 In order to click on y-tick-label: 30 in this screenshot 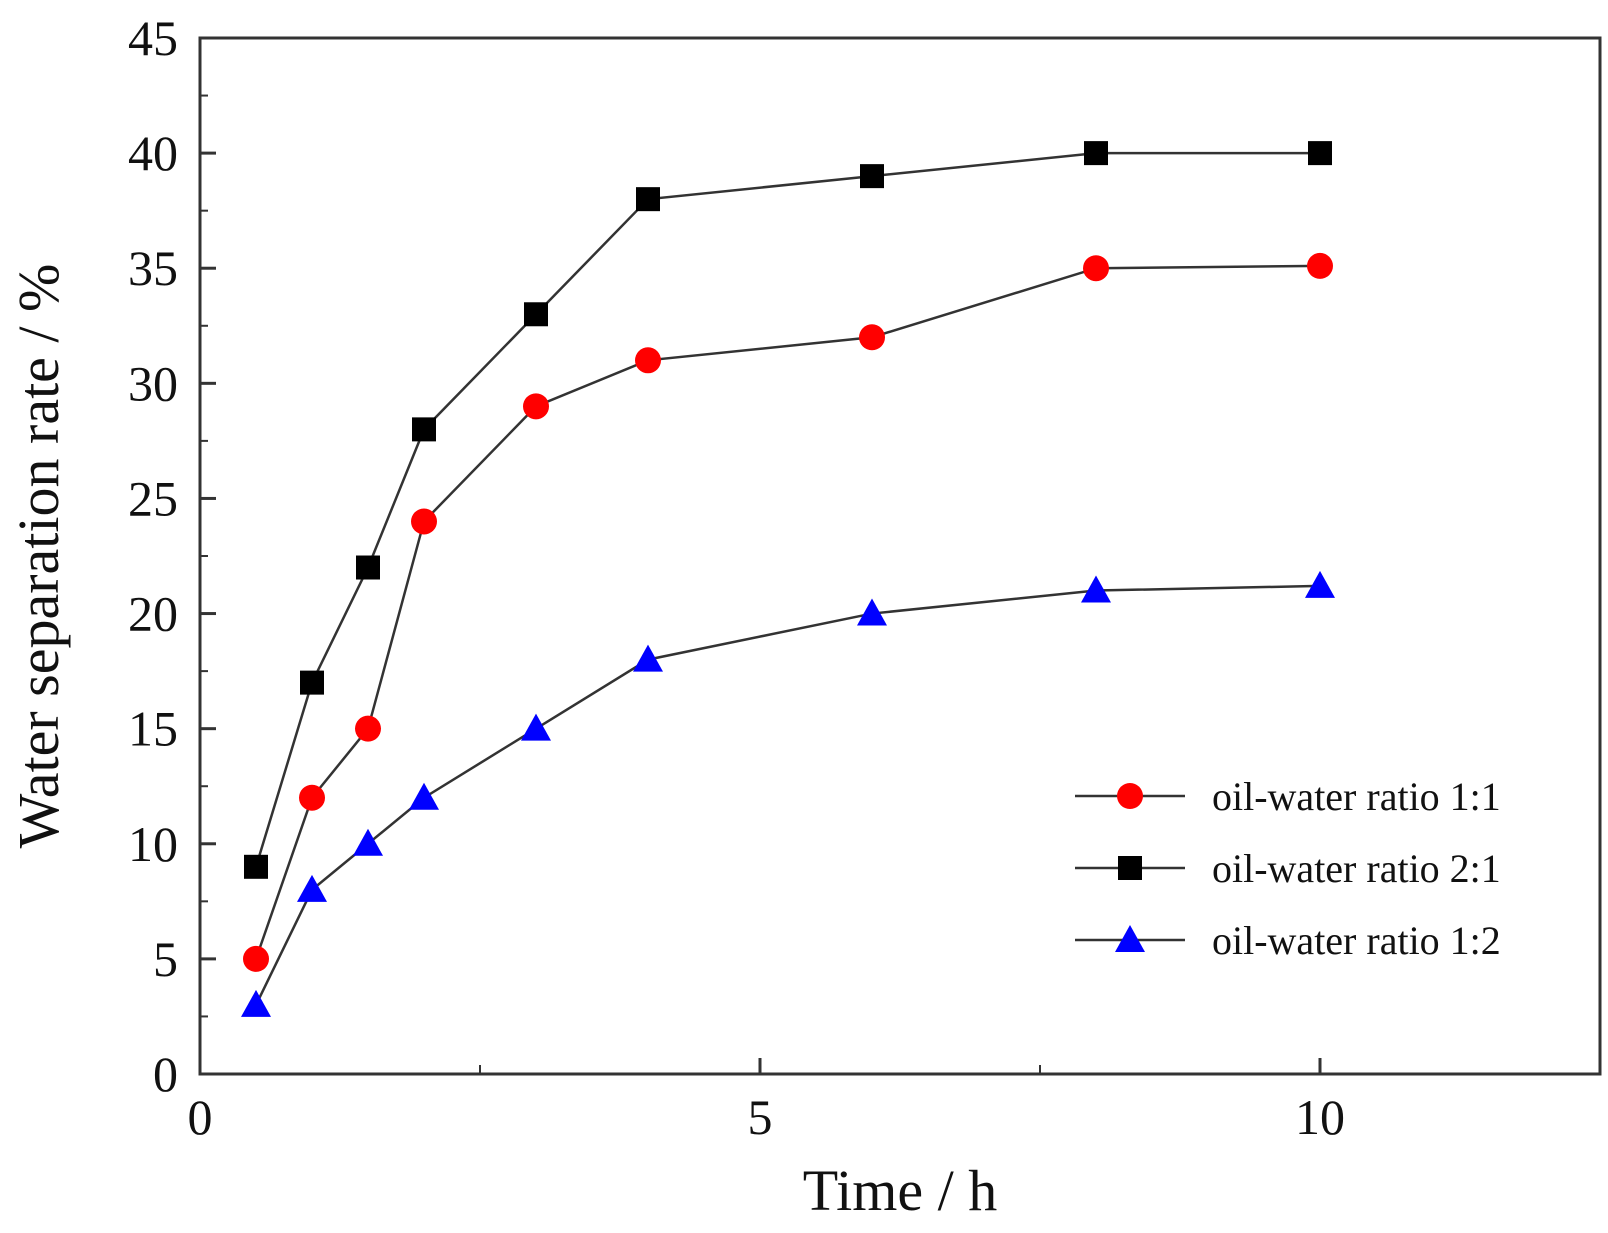, I will do `click(153, 383)`.